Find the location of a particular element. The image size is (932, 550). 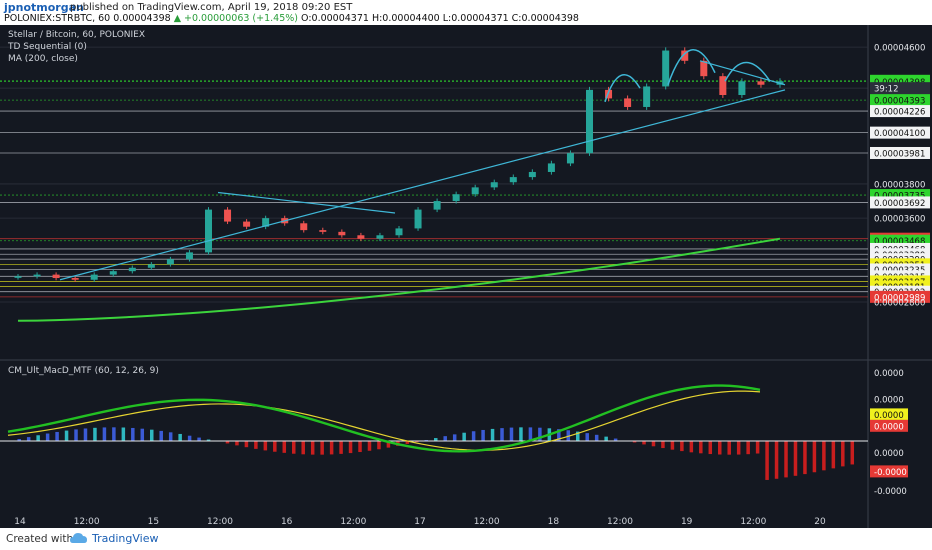

last-price: 0.00004398 is located at coordinates (142, 18).